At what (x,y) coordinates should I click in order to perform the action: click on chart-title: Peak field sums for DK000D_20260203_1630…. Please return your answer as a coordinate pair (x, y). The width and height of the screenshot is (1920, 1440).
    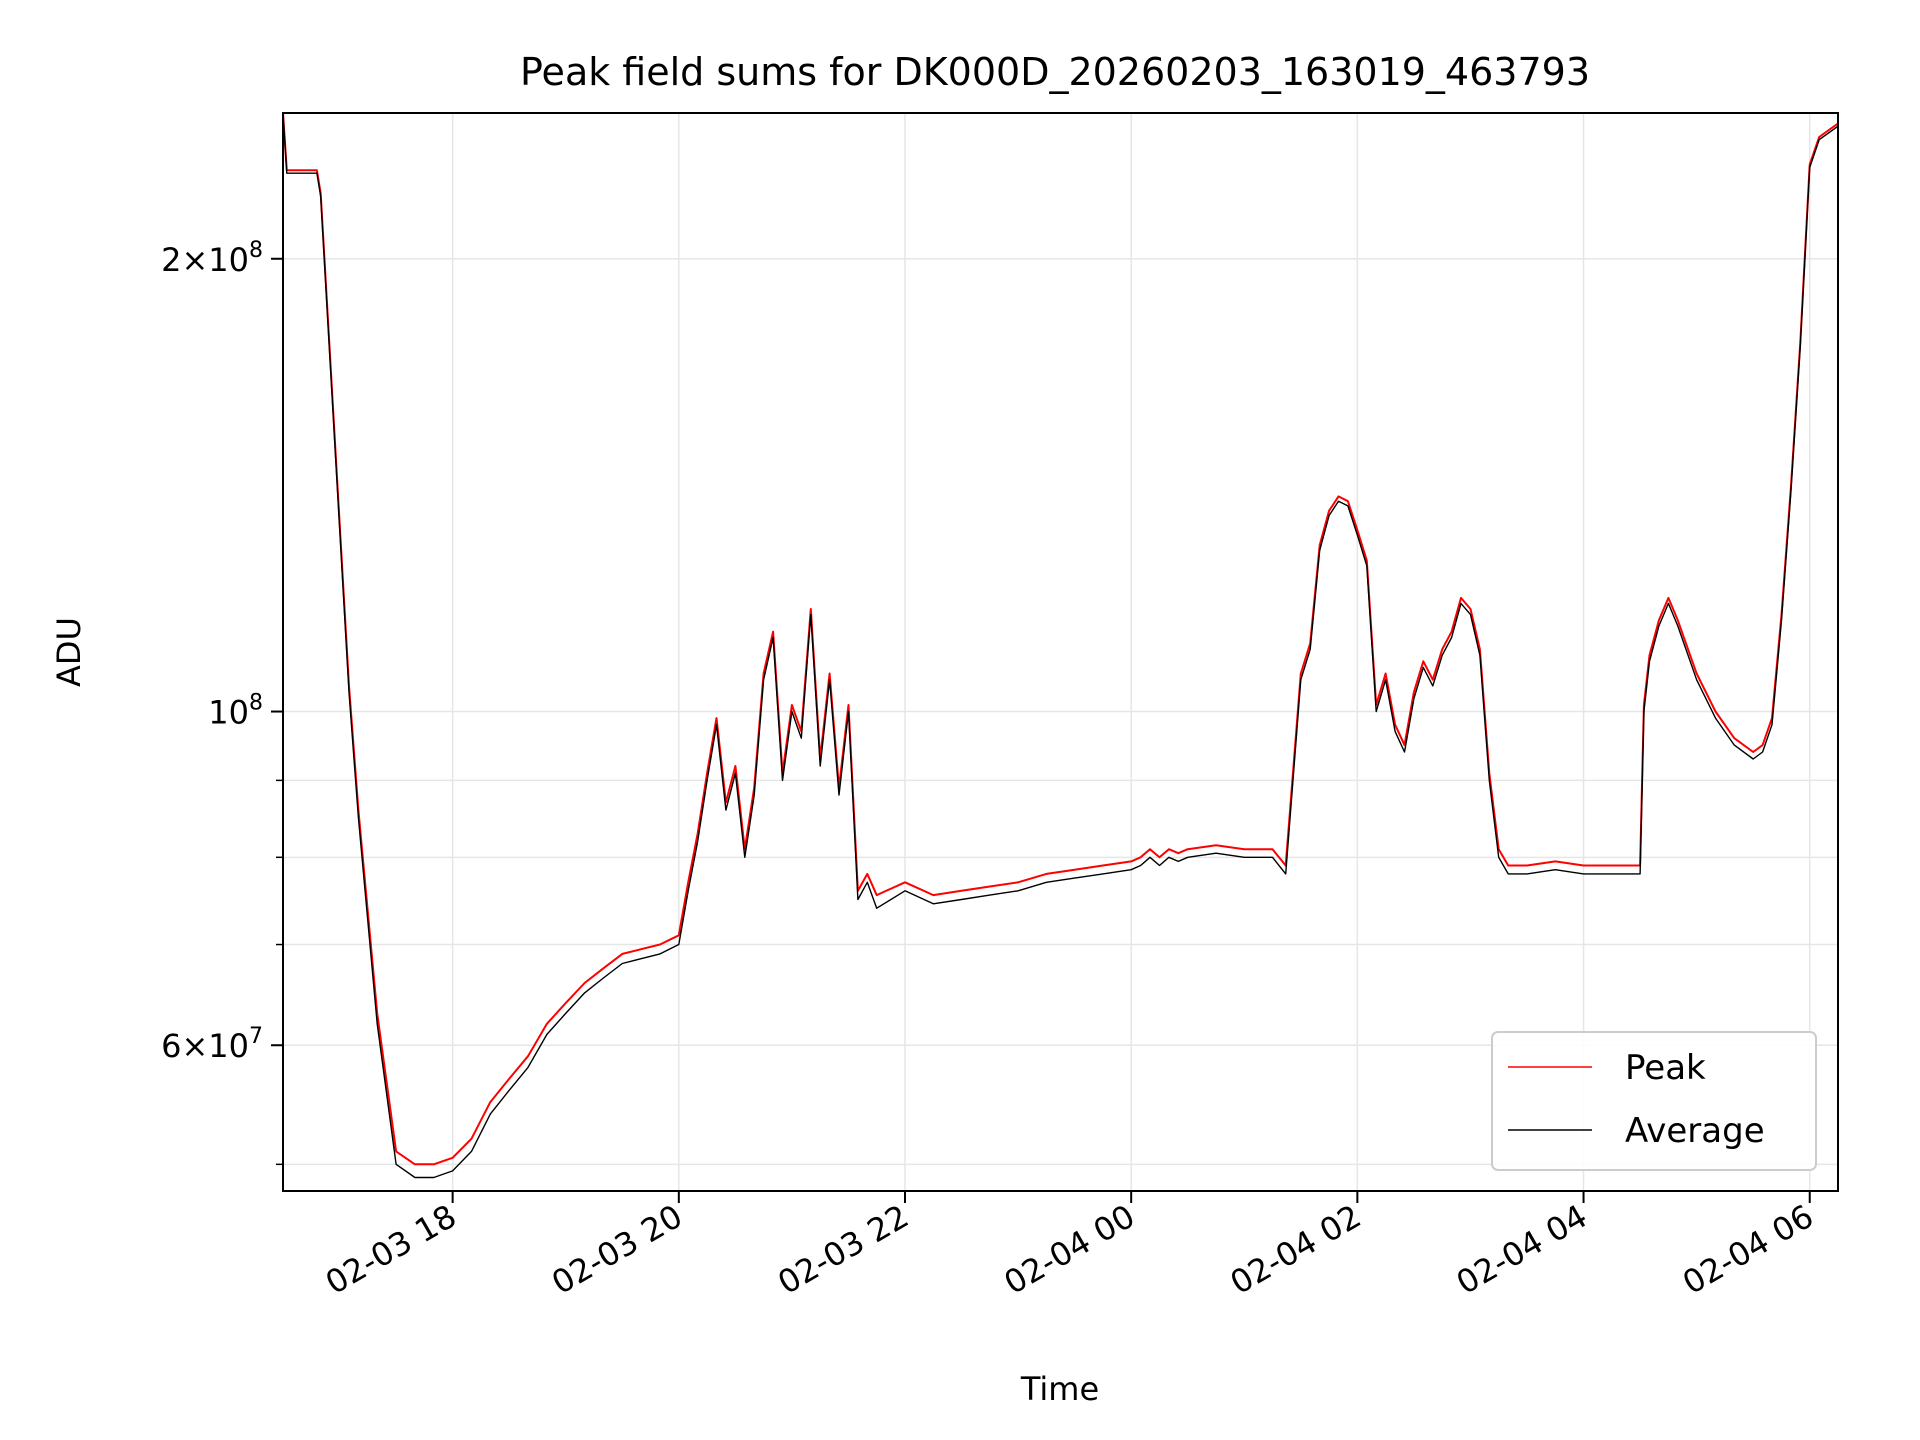
    Looking at the image, I should click on (1055, 72).